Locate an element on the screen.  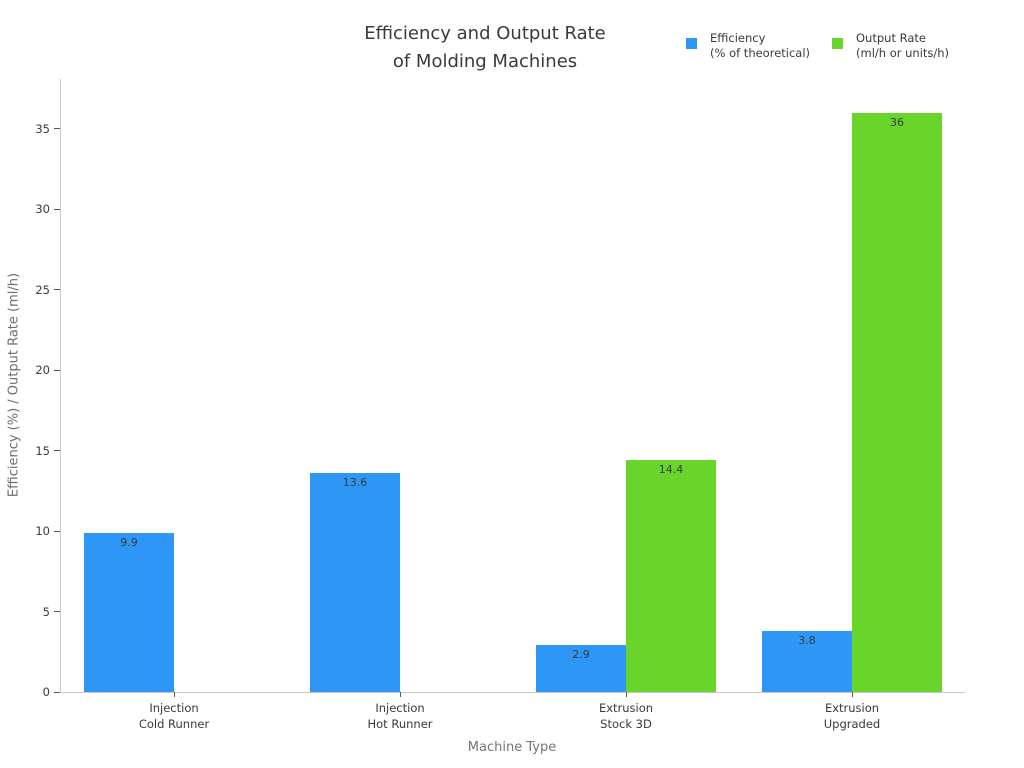
bar-value-label: 9.9 is located at coordinates (129, 542).